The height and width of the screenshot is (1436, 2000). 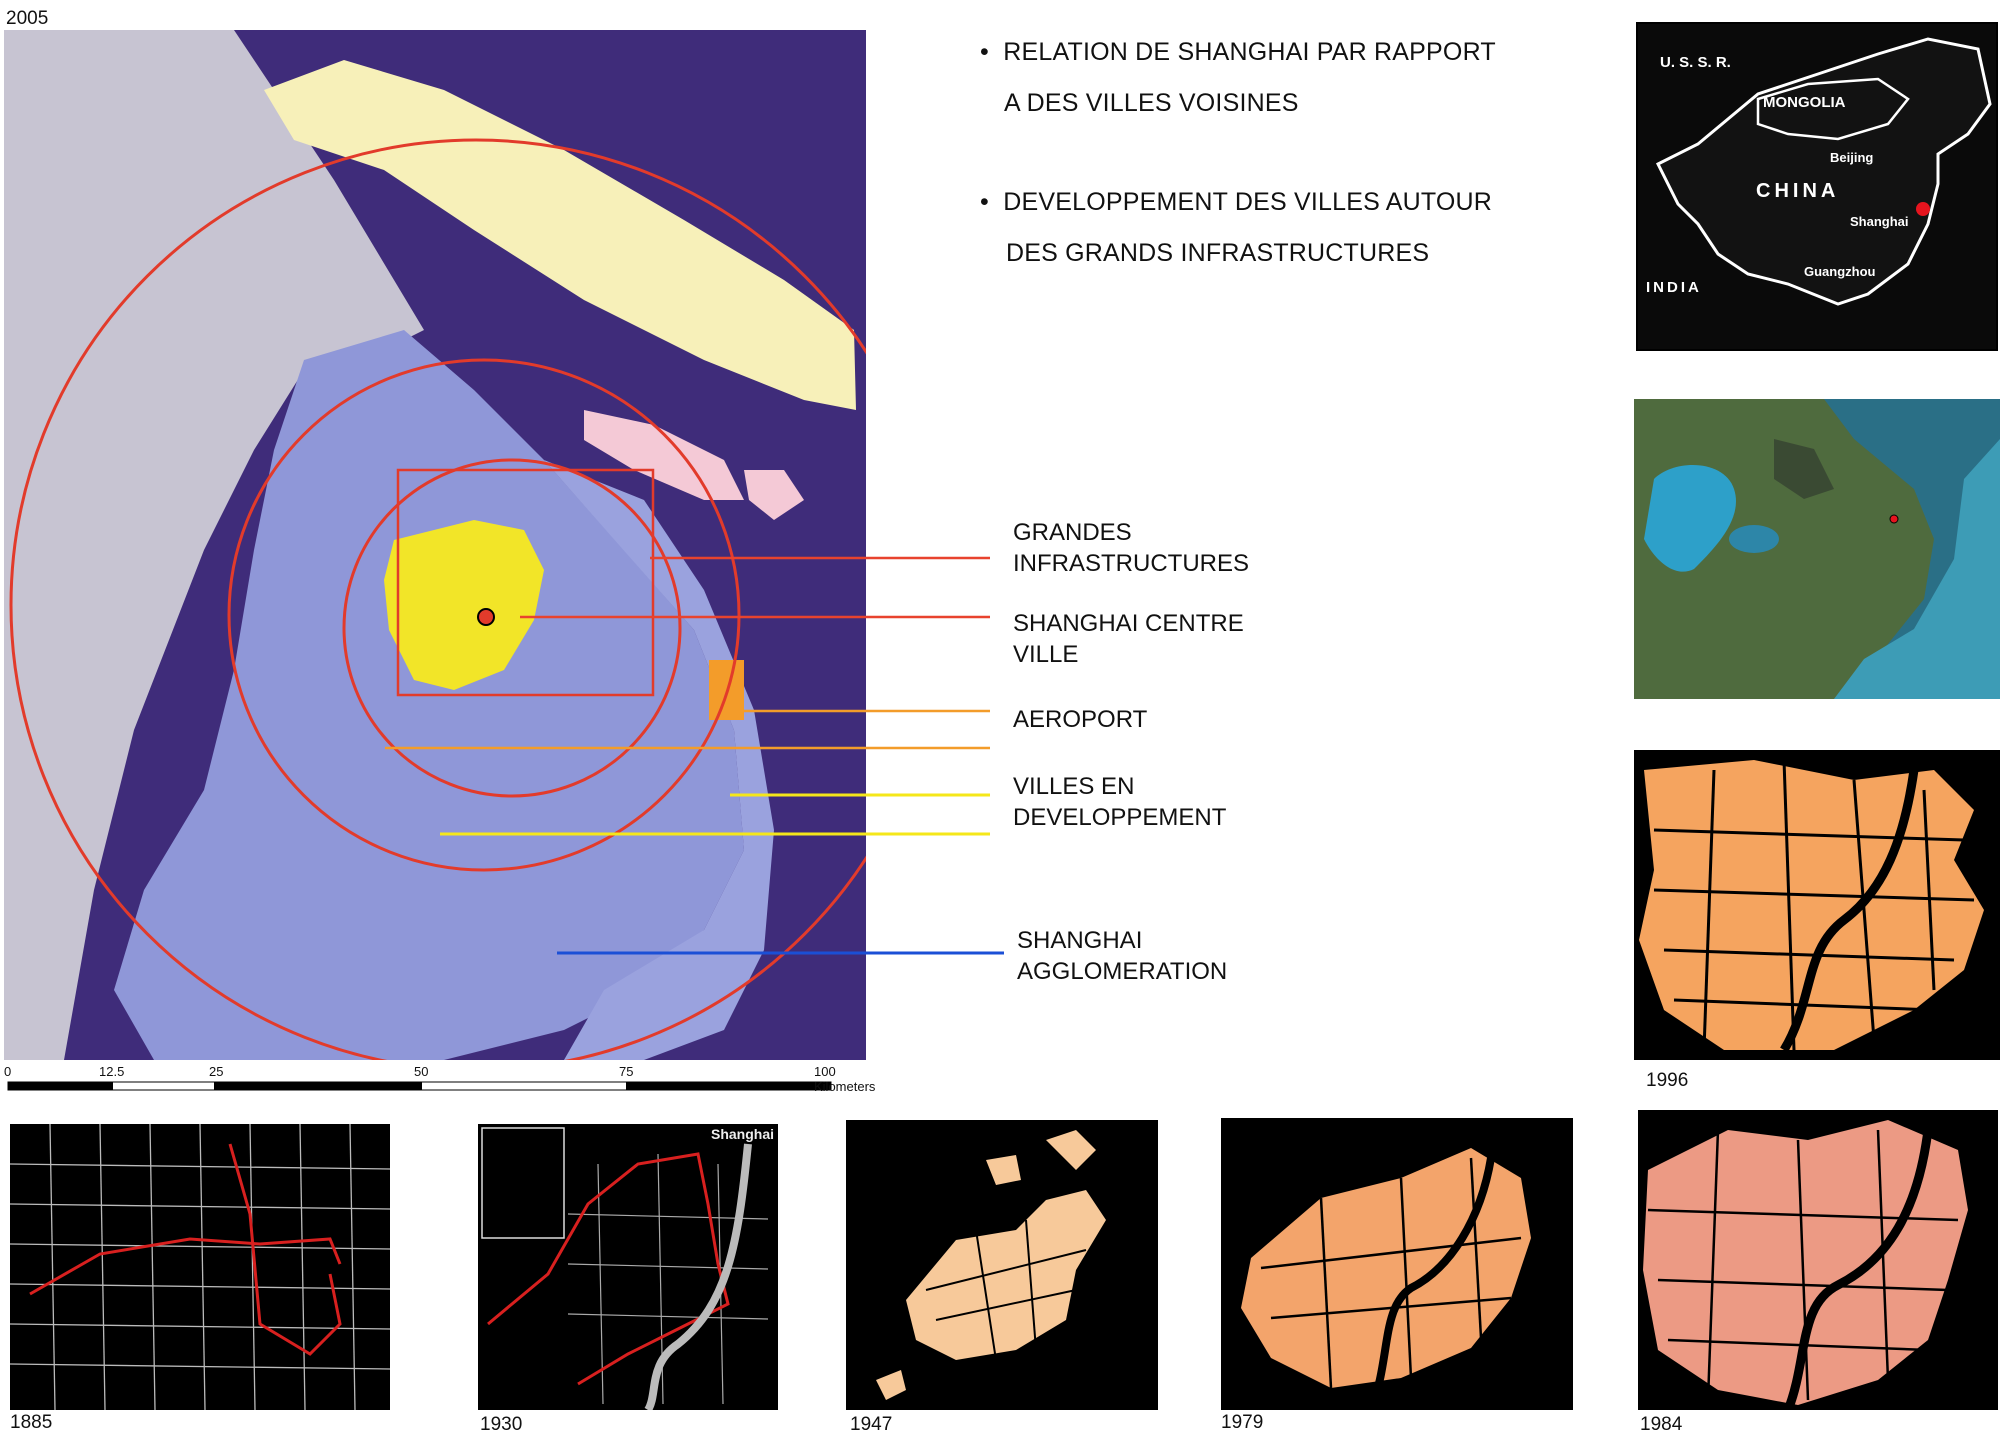 What do you see at coordinates (216, 1071) in the screenshot?
I see `scale-label-2: 25` at bounding box center [216, 1071].